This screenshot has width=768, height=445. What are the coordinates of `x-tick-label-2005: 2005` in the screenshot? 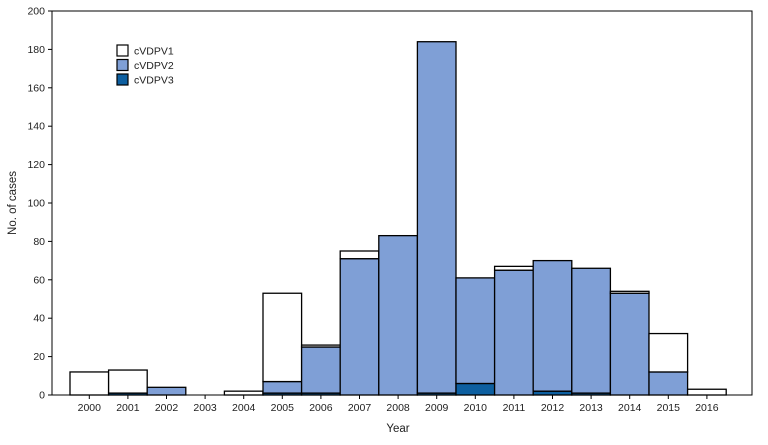 It's located at (283, 408).